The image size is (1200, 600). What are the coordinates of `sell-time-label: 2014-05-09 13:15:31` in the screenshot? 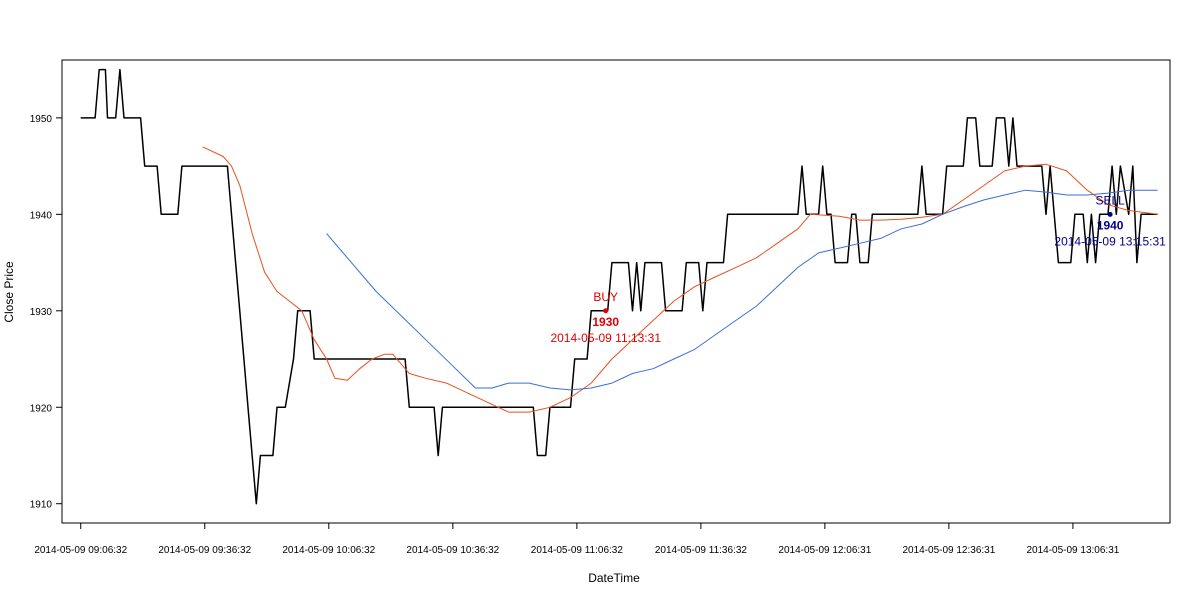 It's located at (1110, 241).